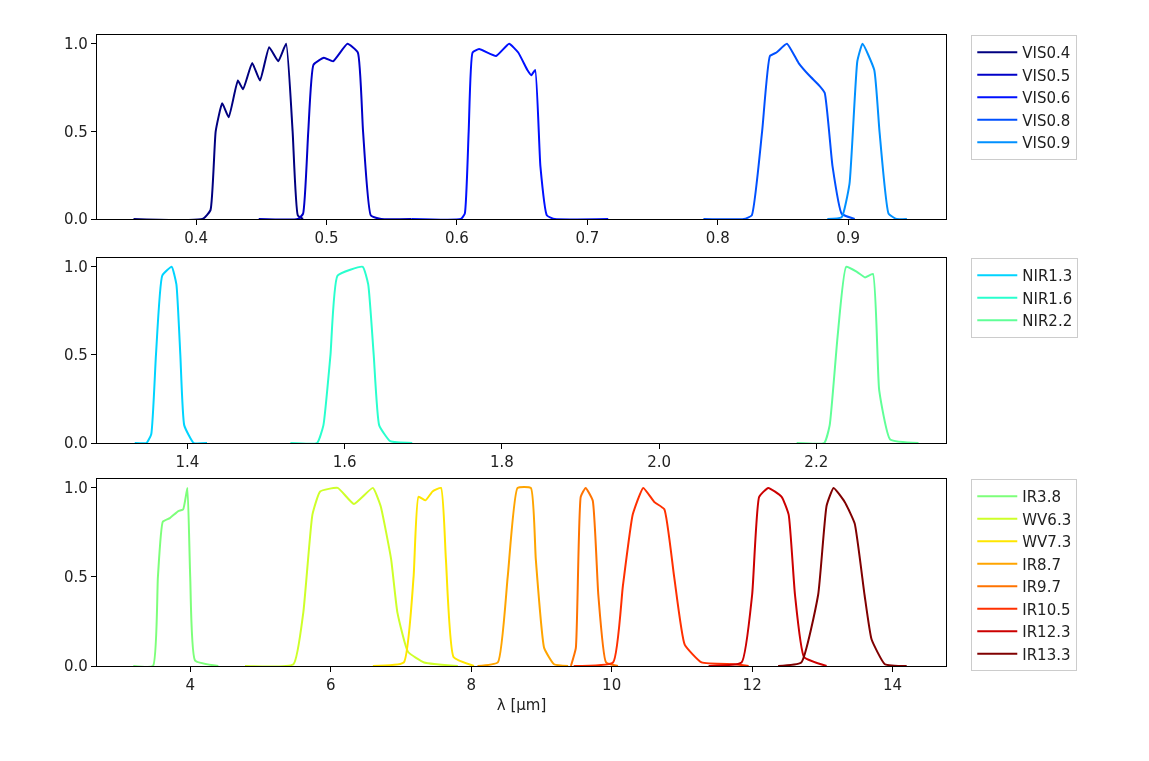 The image size is (1149, 761). What do you see at coordinates (330, 685) in the screenshot?
I see `x-tick-label: 6` at bounding box center [330, 685].